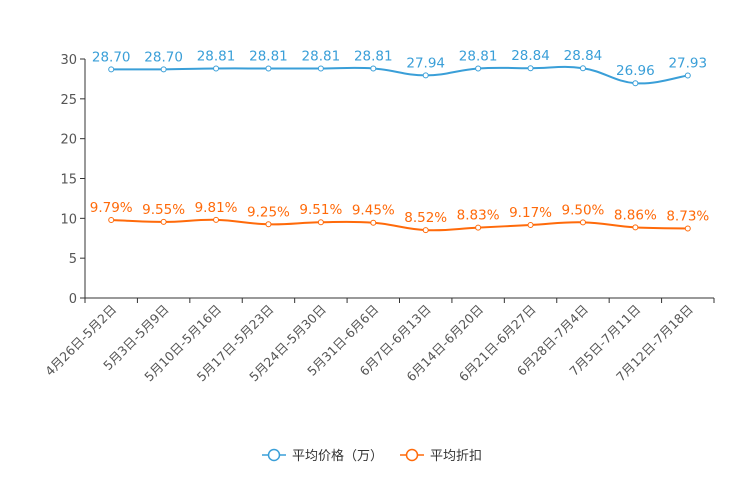 The width and height of the screenshot is (744, 500). What do you see at coordinates (68, 140) in the screenshot?
I see `y-tick-label: 20` at bounding box center [68, 140].